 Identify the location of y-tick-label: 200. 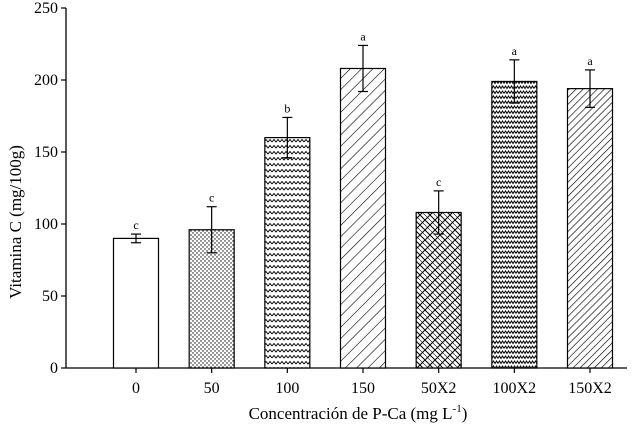
(46, 80).